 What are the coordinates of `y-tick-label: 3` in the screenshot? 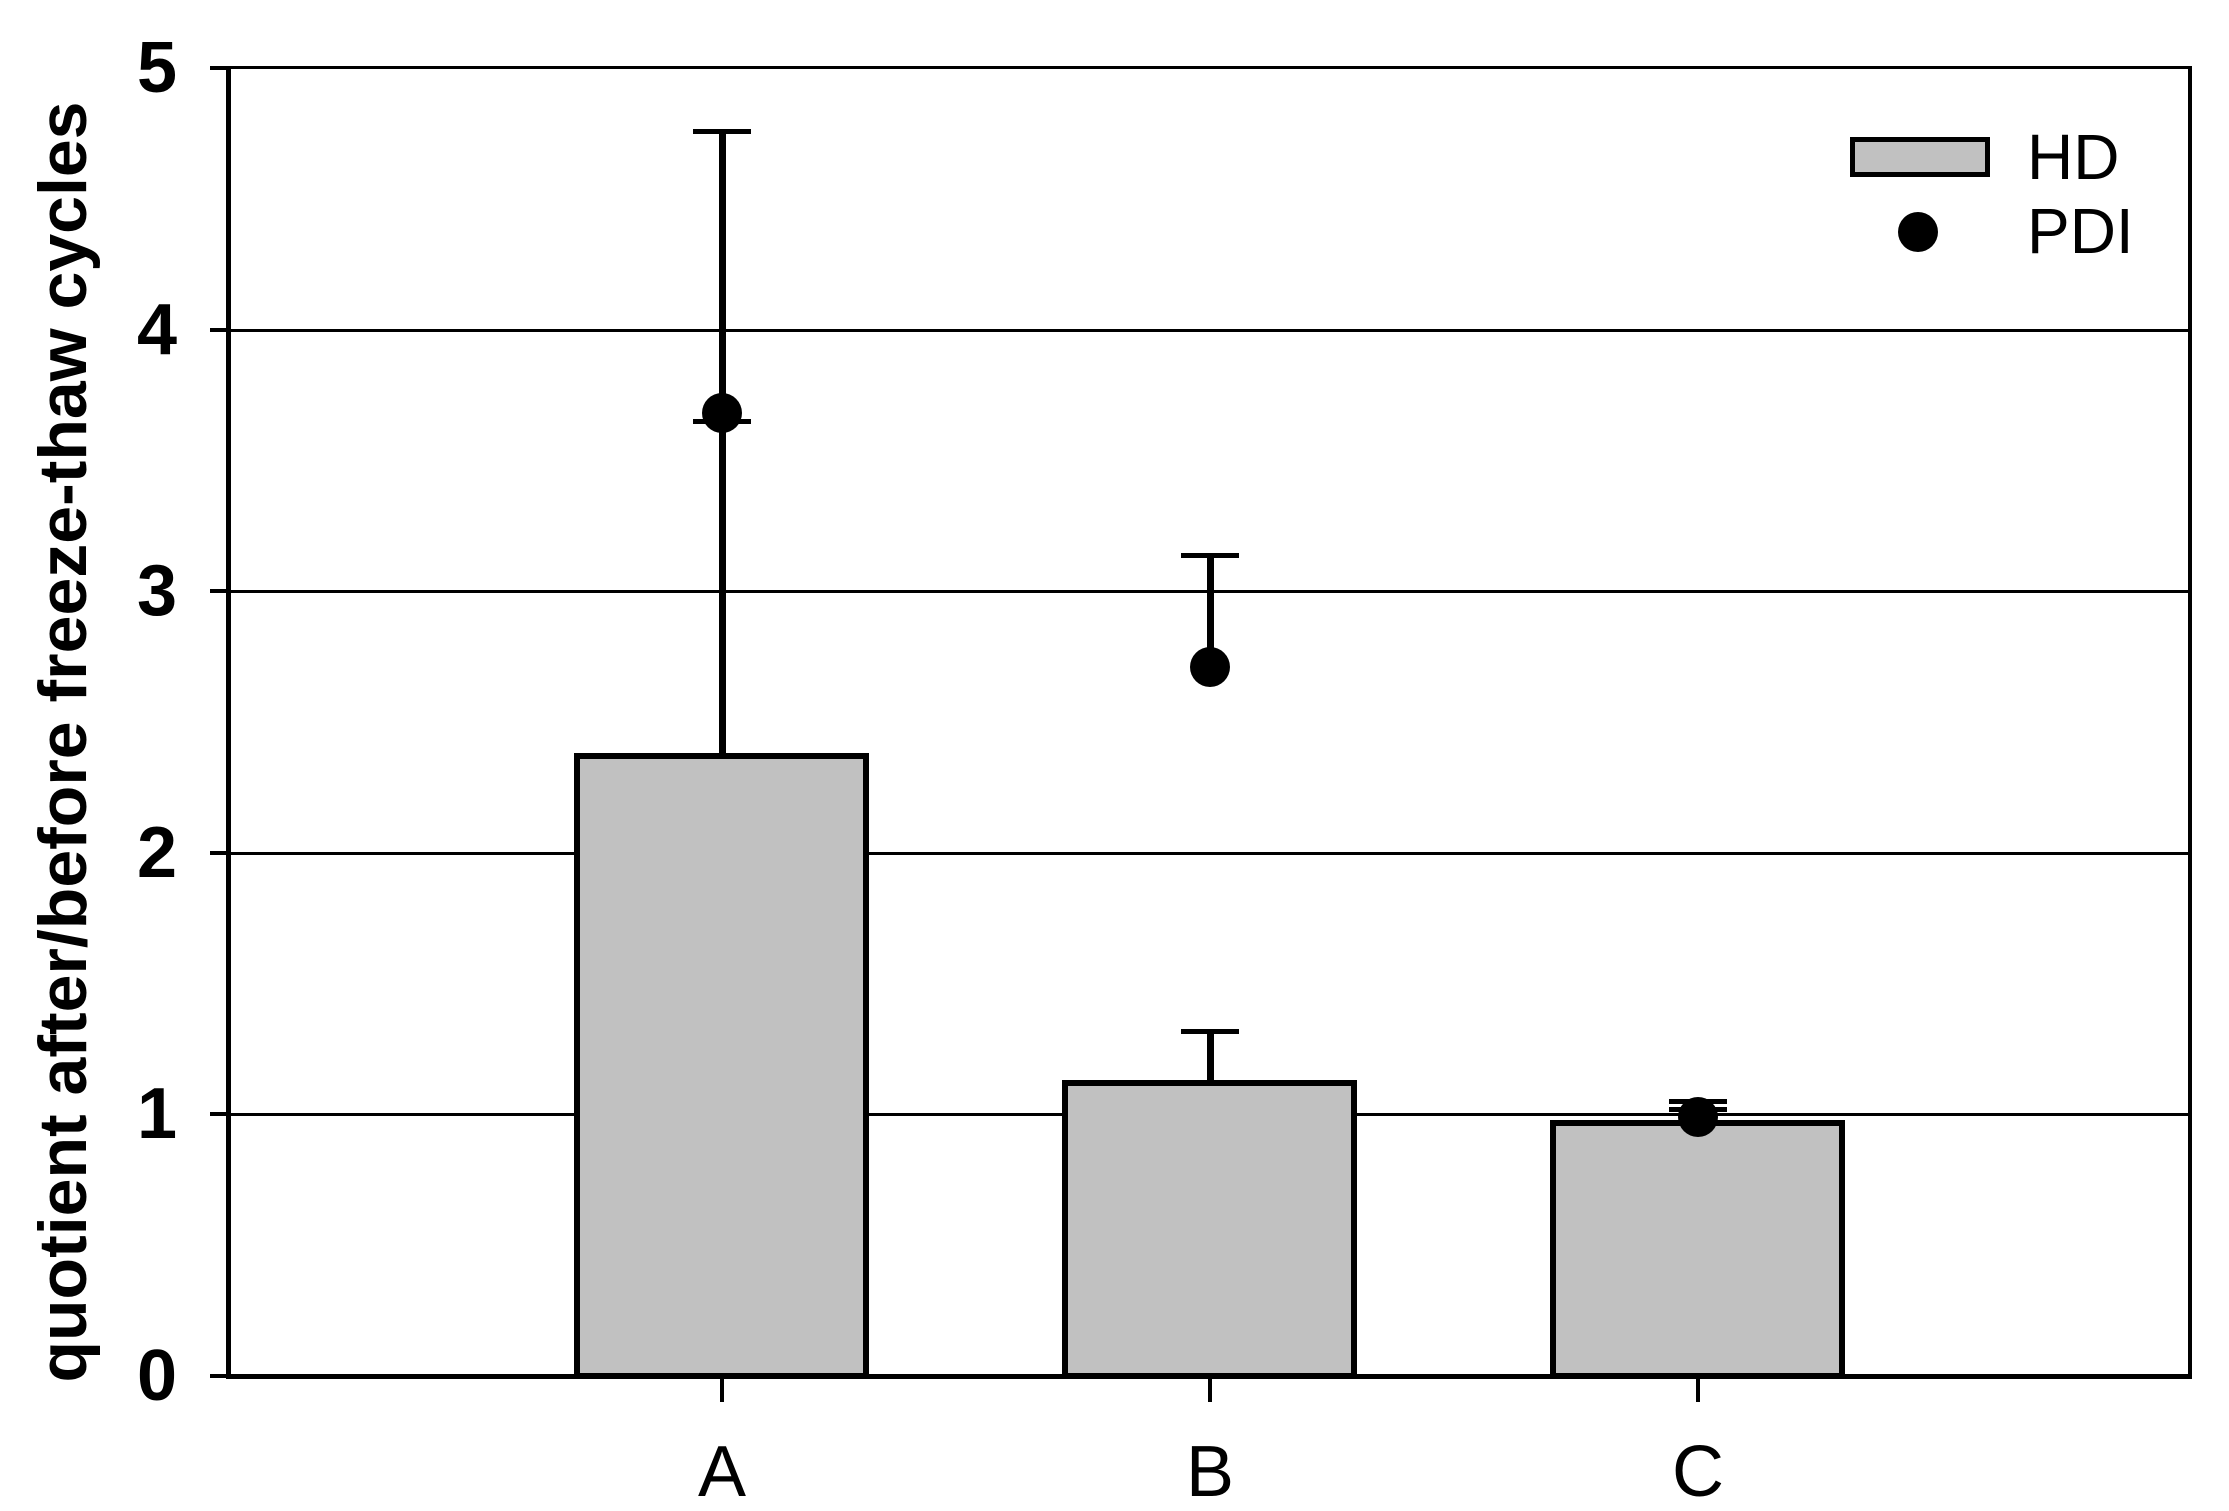 It's located at (156, 591).